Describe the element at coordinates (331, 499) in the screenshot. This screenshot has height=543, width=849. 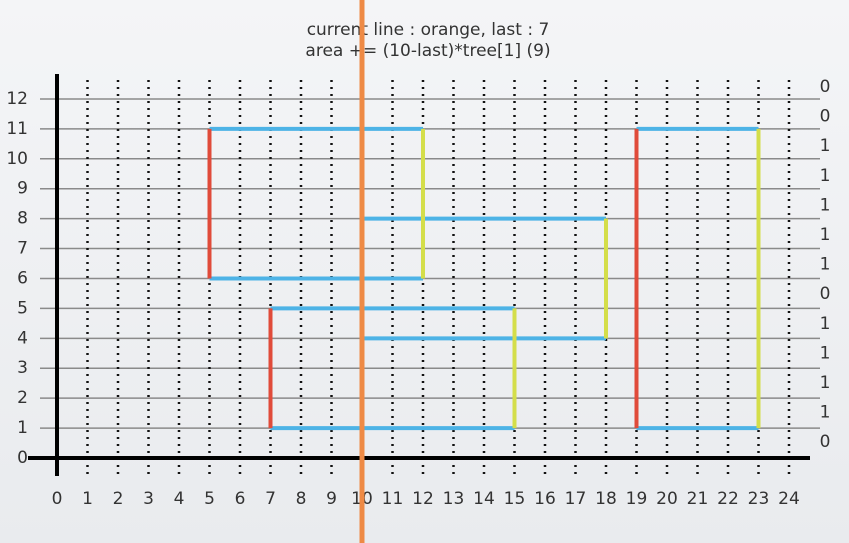
I see `x-tick-label: 9` at that location.